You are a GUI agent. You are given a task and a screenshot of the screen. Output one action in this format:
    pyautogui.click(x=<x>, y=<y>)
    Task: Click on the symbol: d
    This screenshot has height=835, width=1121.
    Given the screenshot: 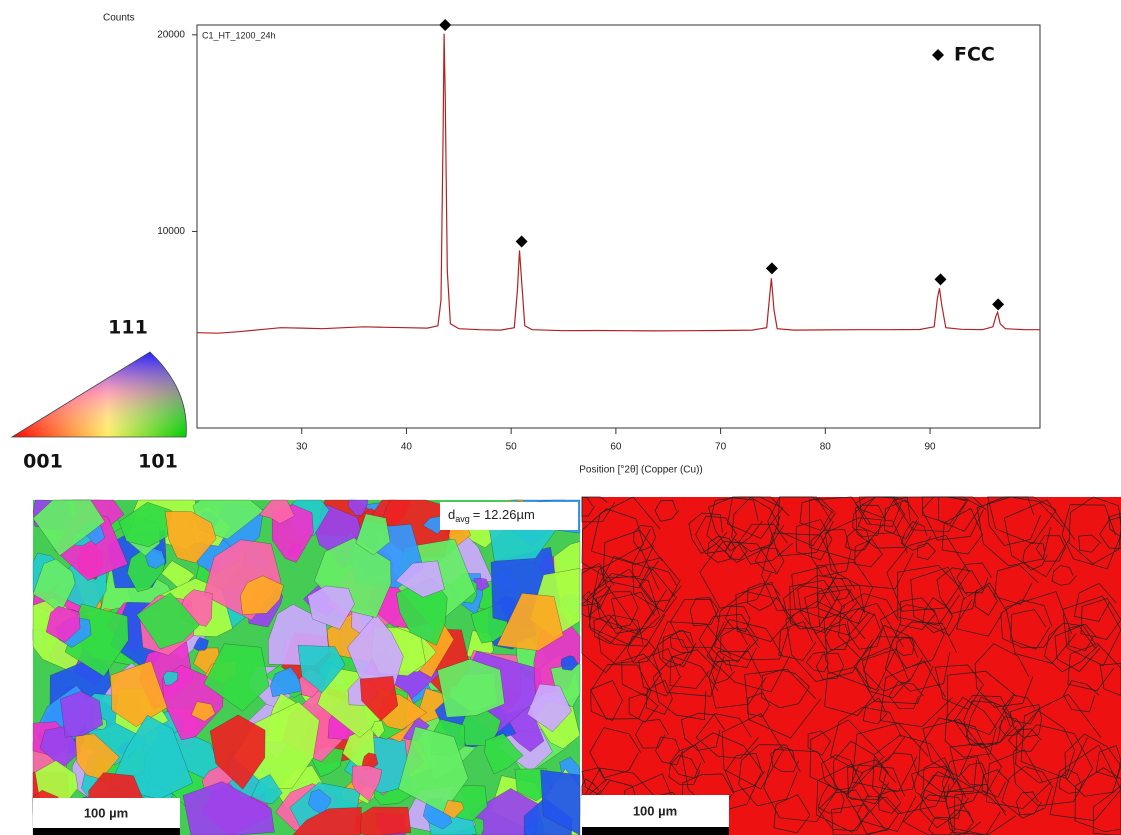 What is the action you would take?
    pyautogui.click(x=451, y=514)
    